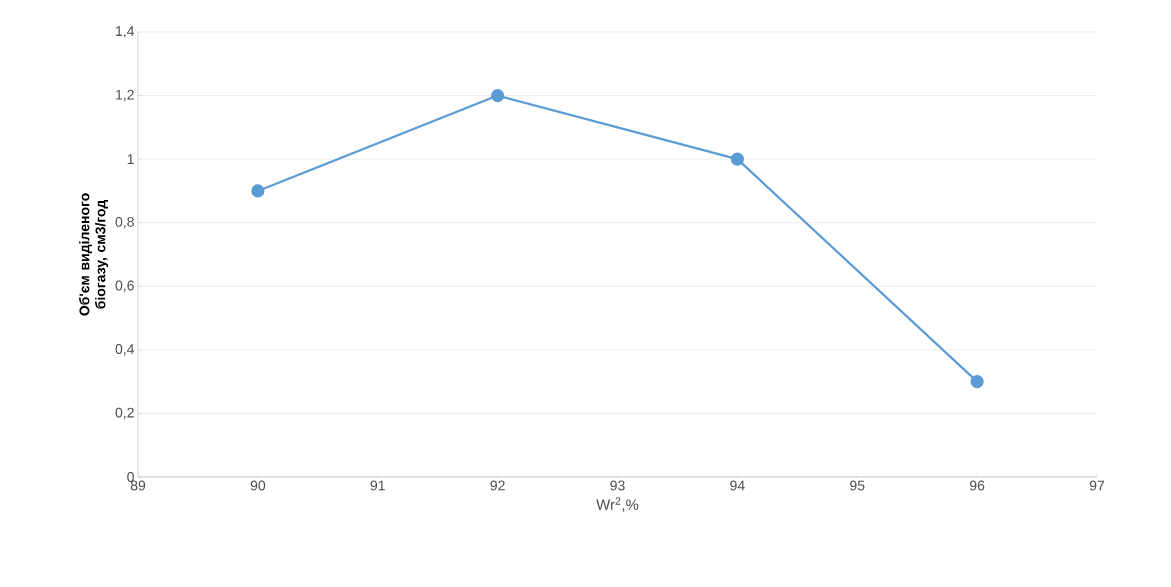 This screenshot has height=587, width=1171. What do you see at coordinates (138, 485) in the screenshot?
I see `x-tick-label: 89` at bounding box center [138, 485].